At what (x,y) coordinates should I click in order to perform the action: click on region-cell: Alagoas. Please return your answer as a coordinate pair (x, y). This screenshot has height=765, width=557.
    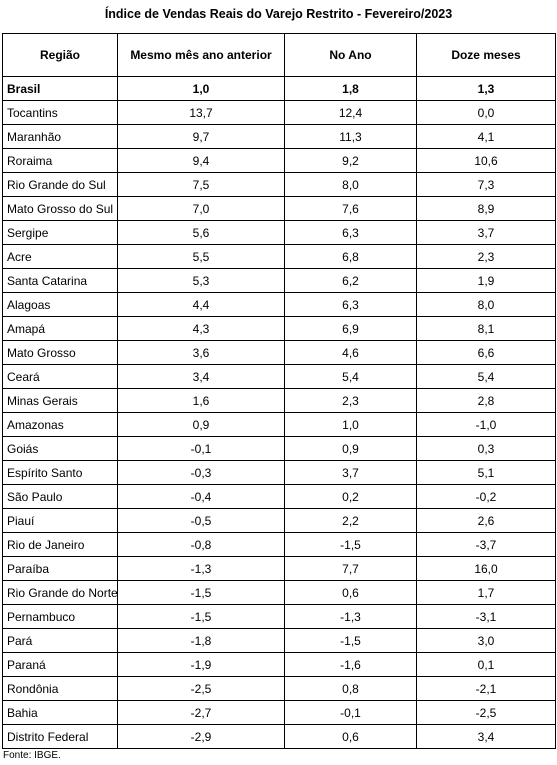
    Looking at the image, I should click on (60, 304).